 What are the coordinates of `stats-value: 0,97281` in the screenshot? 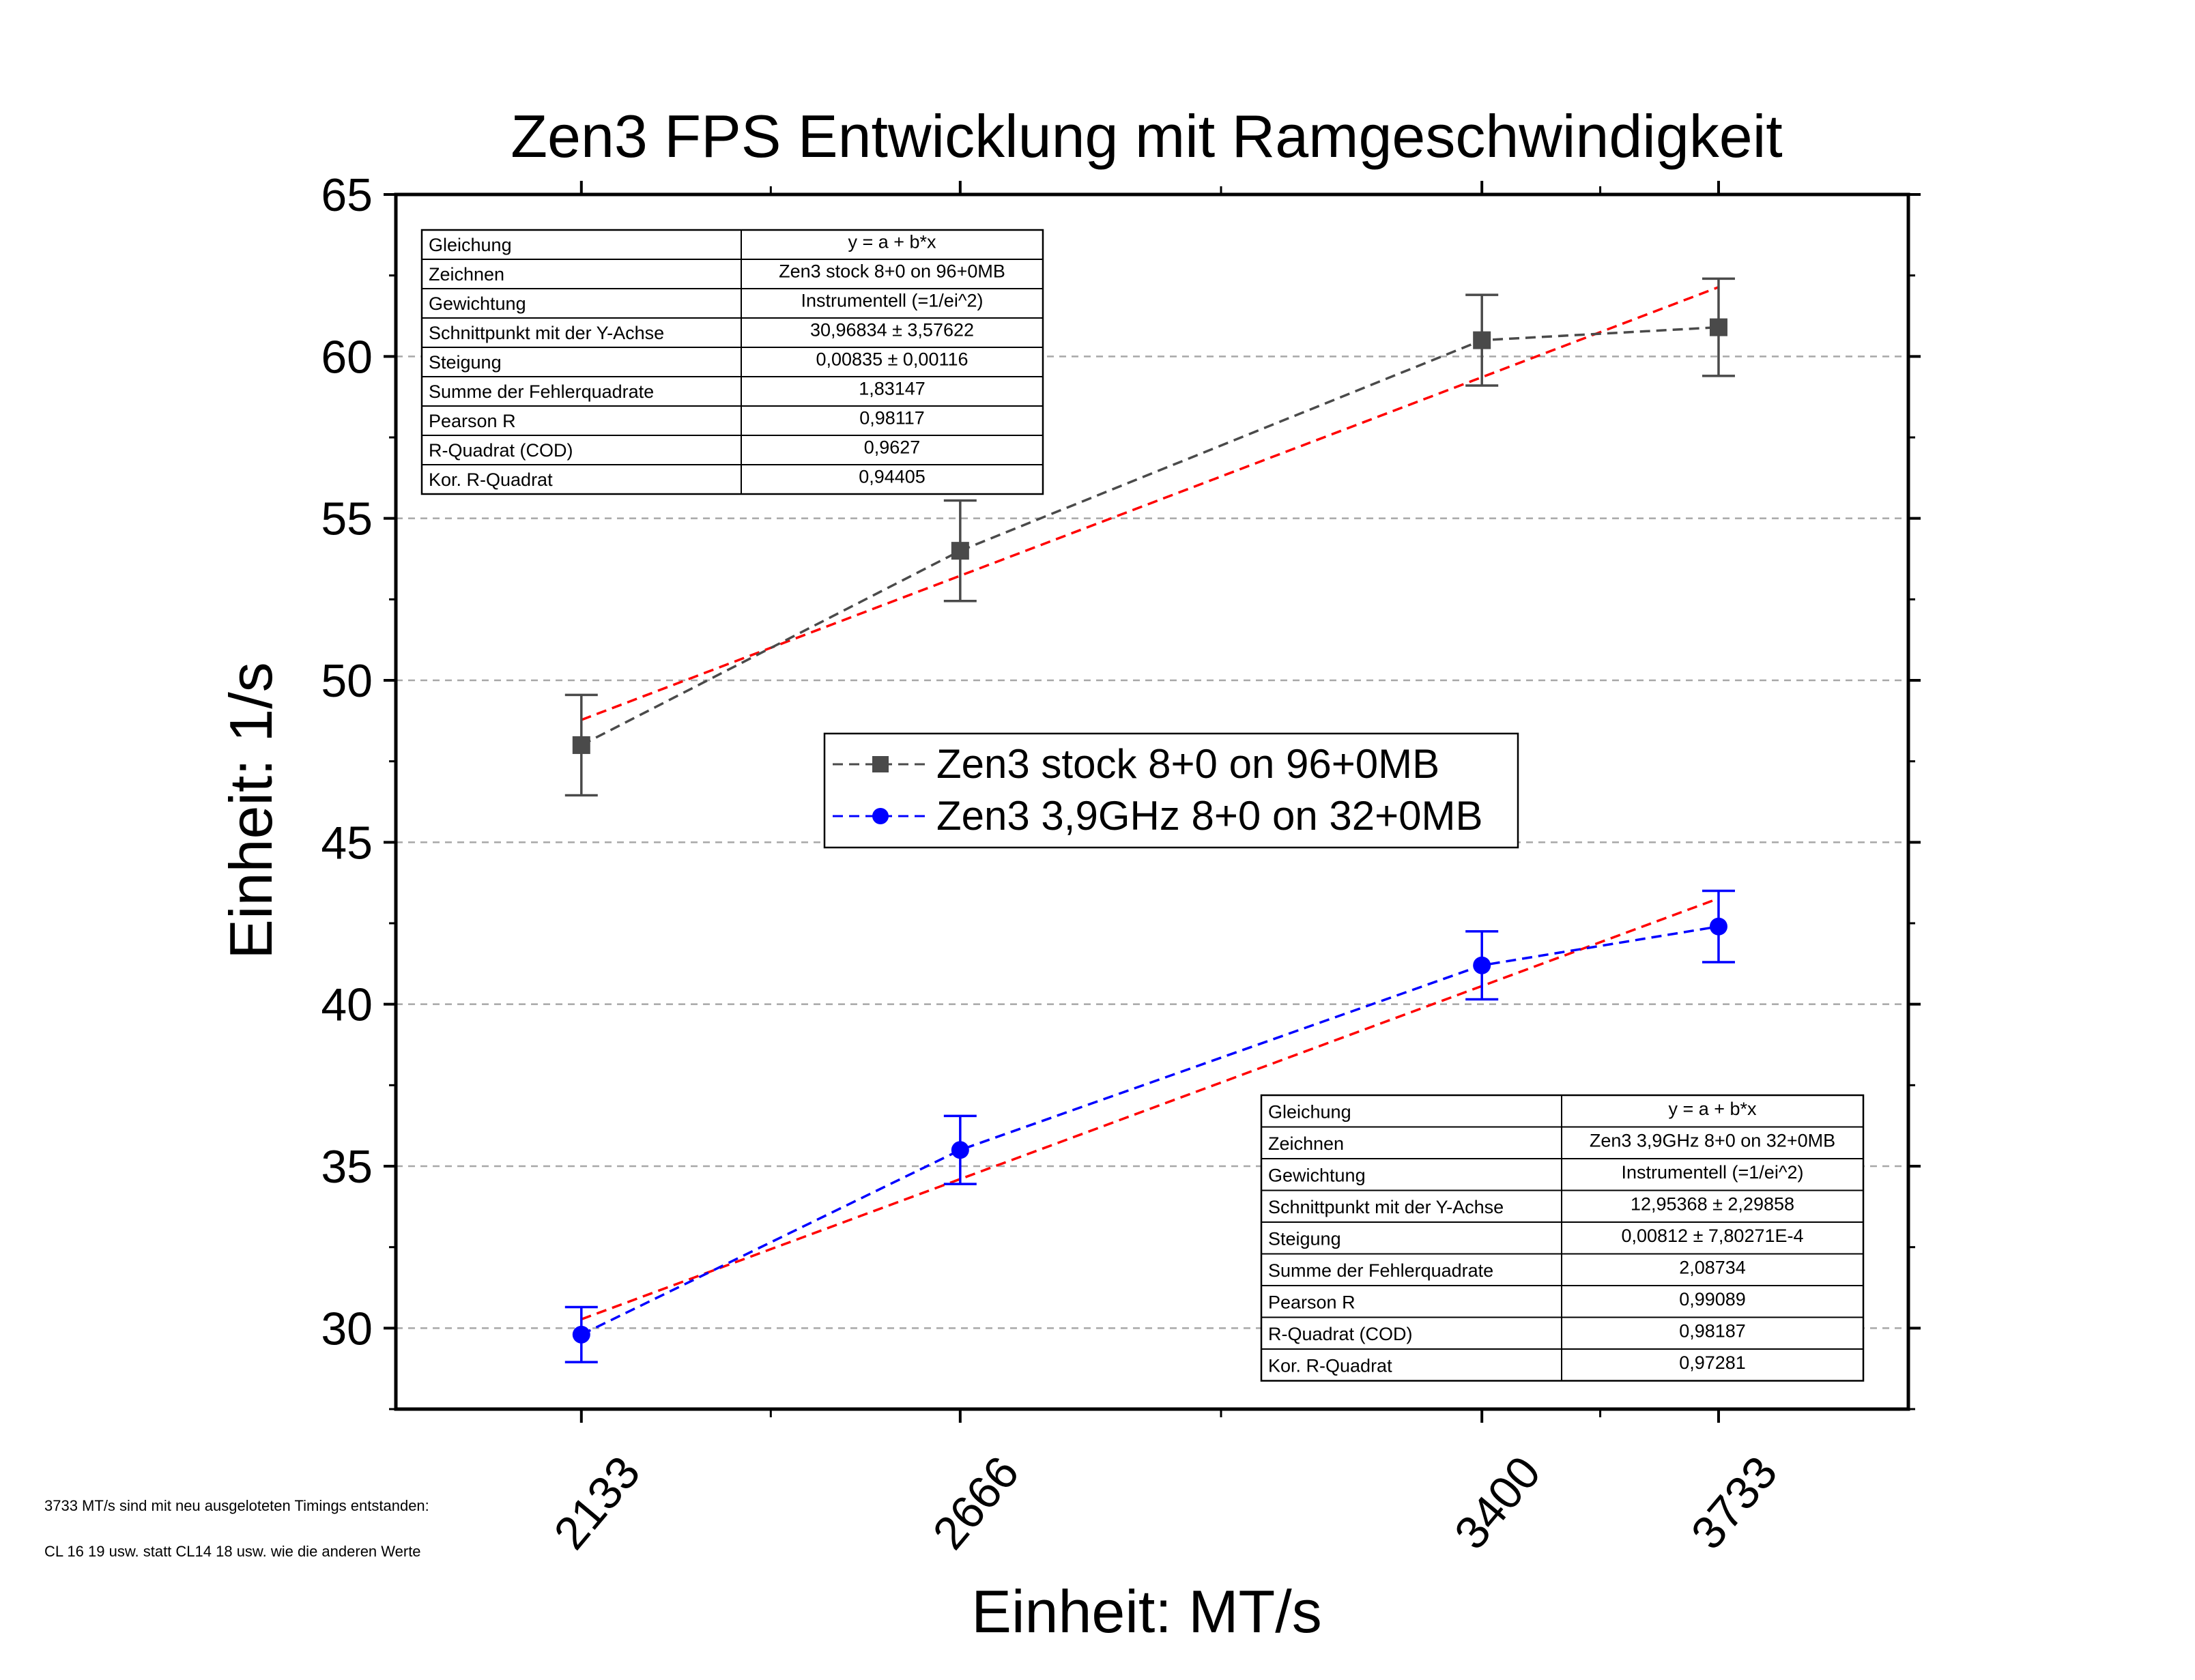 It's located at (1713, 1362).